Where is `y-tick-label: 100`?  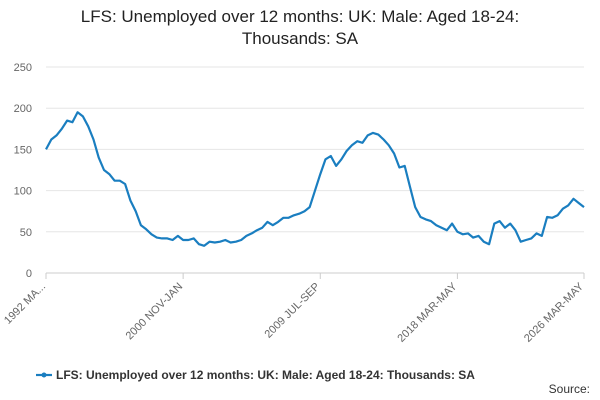 y-tick-label: 100 is located at coordinates (23, 192).